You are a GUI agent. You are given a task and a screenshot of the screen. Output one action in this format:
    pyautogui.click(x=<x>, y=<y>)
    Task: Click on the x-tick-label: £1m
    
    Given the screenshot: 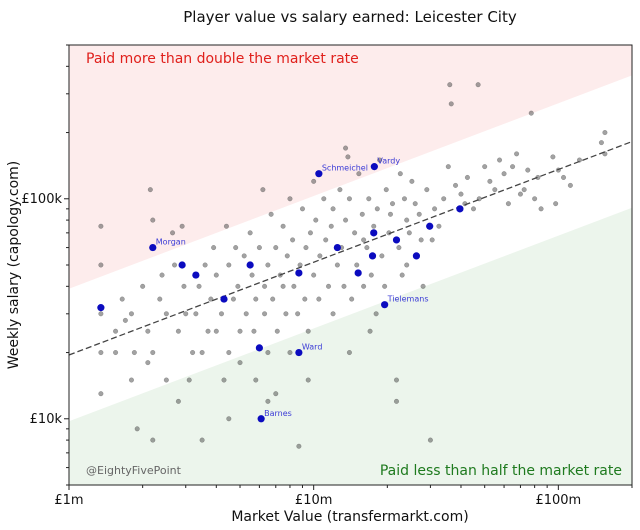 What is the action you would take?
    pyautogui.click(x=68, y=500)
    